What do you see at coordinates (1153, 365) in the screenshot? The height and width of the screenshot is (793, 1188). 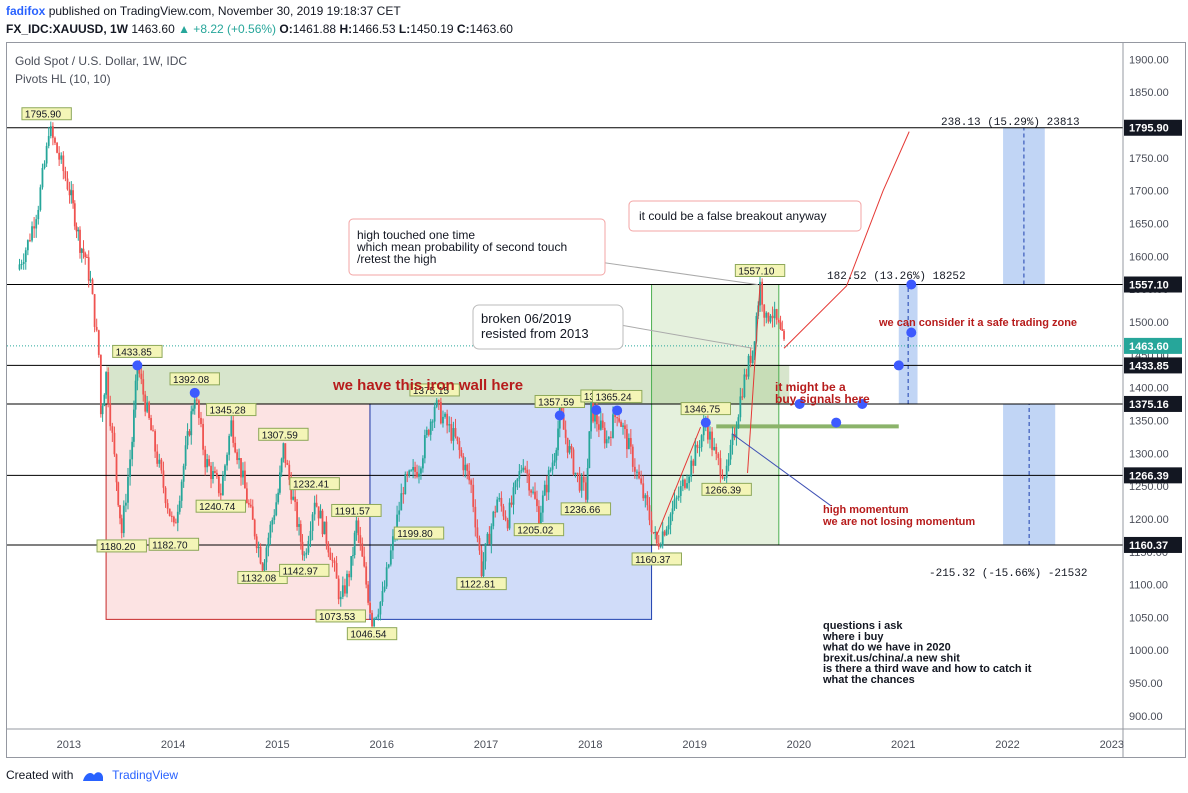 I see `level-axis-label` at bounding box center [1153, 365].